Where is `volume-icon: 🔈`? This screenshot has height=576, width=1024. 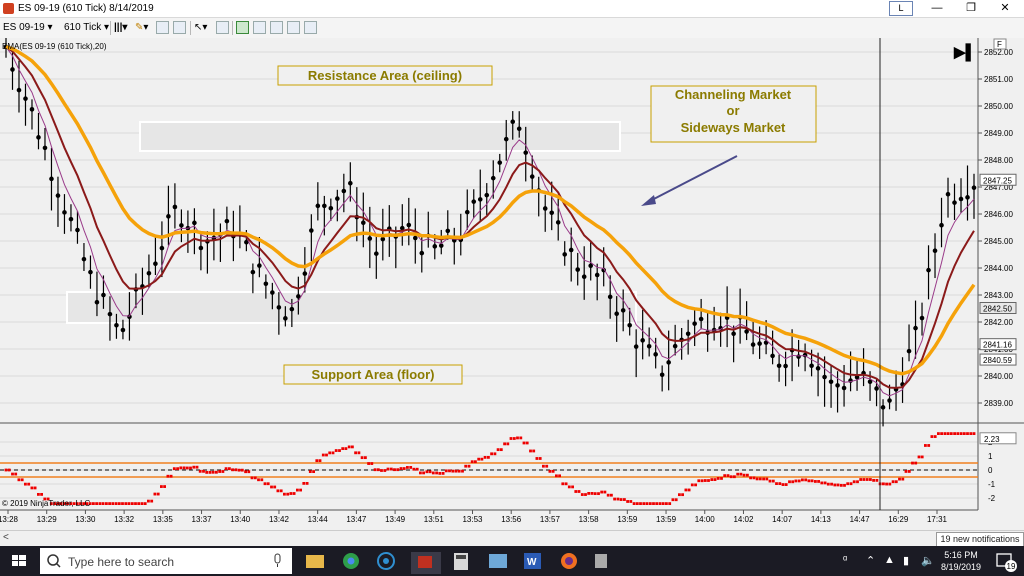
volume-icon: 🔈 is located at coordinates (928, 561).